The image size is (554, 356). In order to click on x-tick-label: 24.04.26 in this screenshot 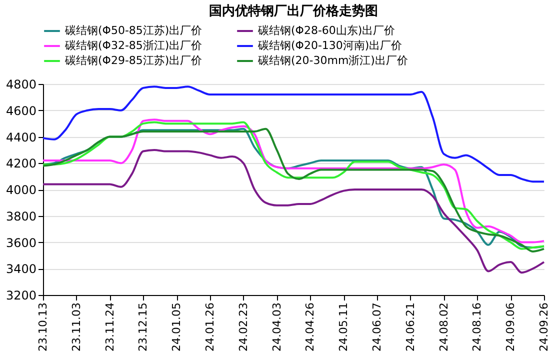, I will do `click(310, 327)`.